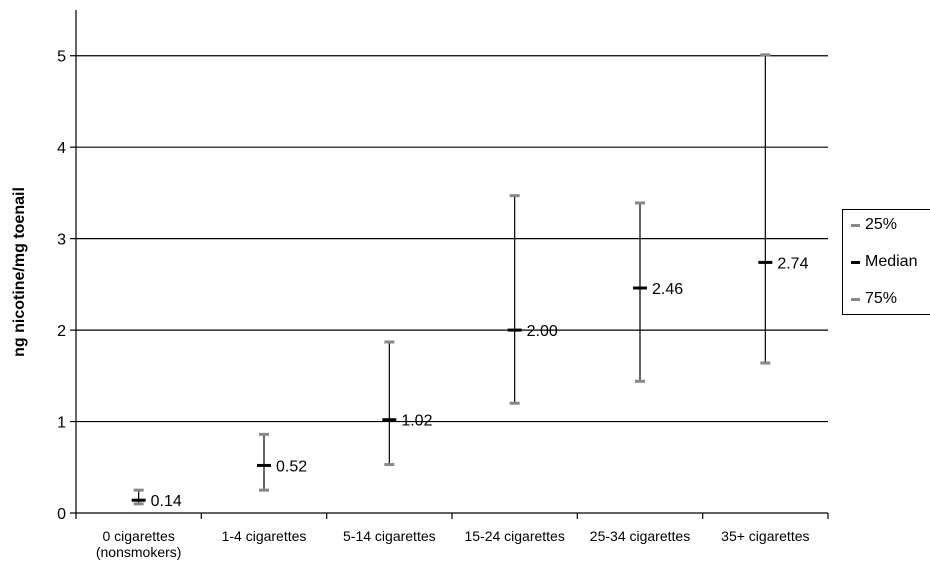 This screenshot has height=563, width=930. What do you see at coordinates (61, 286) in the screenshot?
I see `y-tick-labels: 0 1 2 3 4 5` at bounding box center [61, 286].